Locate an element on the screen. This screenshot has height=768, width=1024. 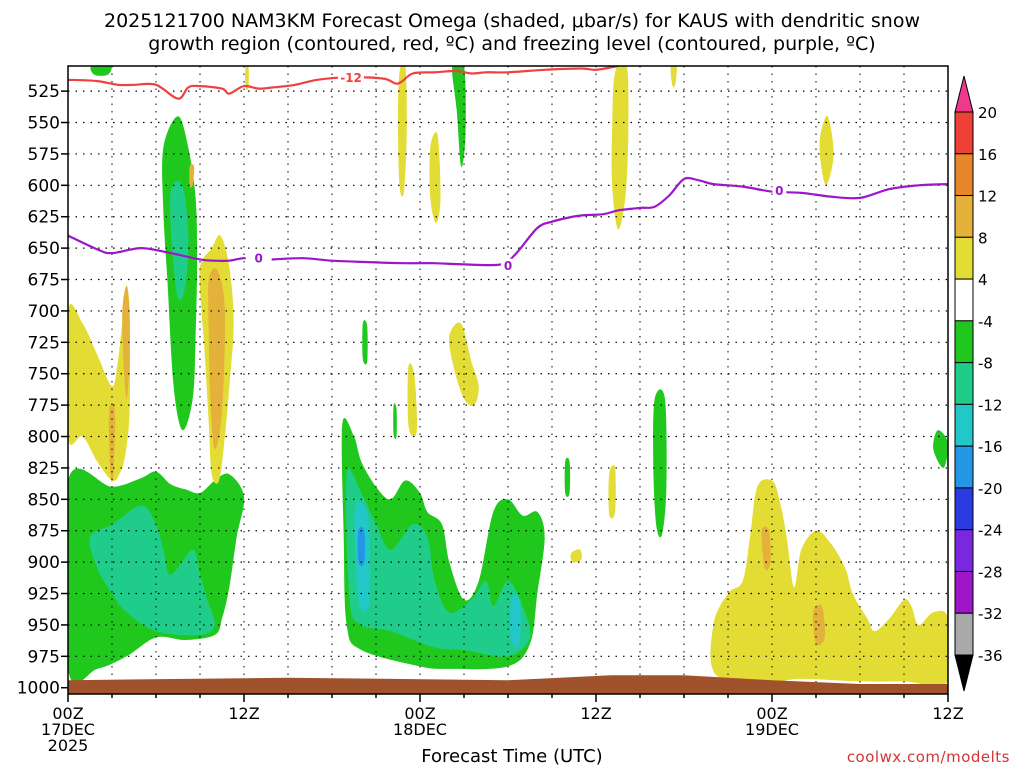
colorbar-label: -4 is located at coordinates (985, 322).